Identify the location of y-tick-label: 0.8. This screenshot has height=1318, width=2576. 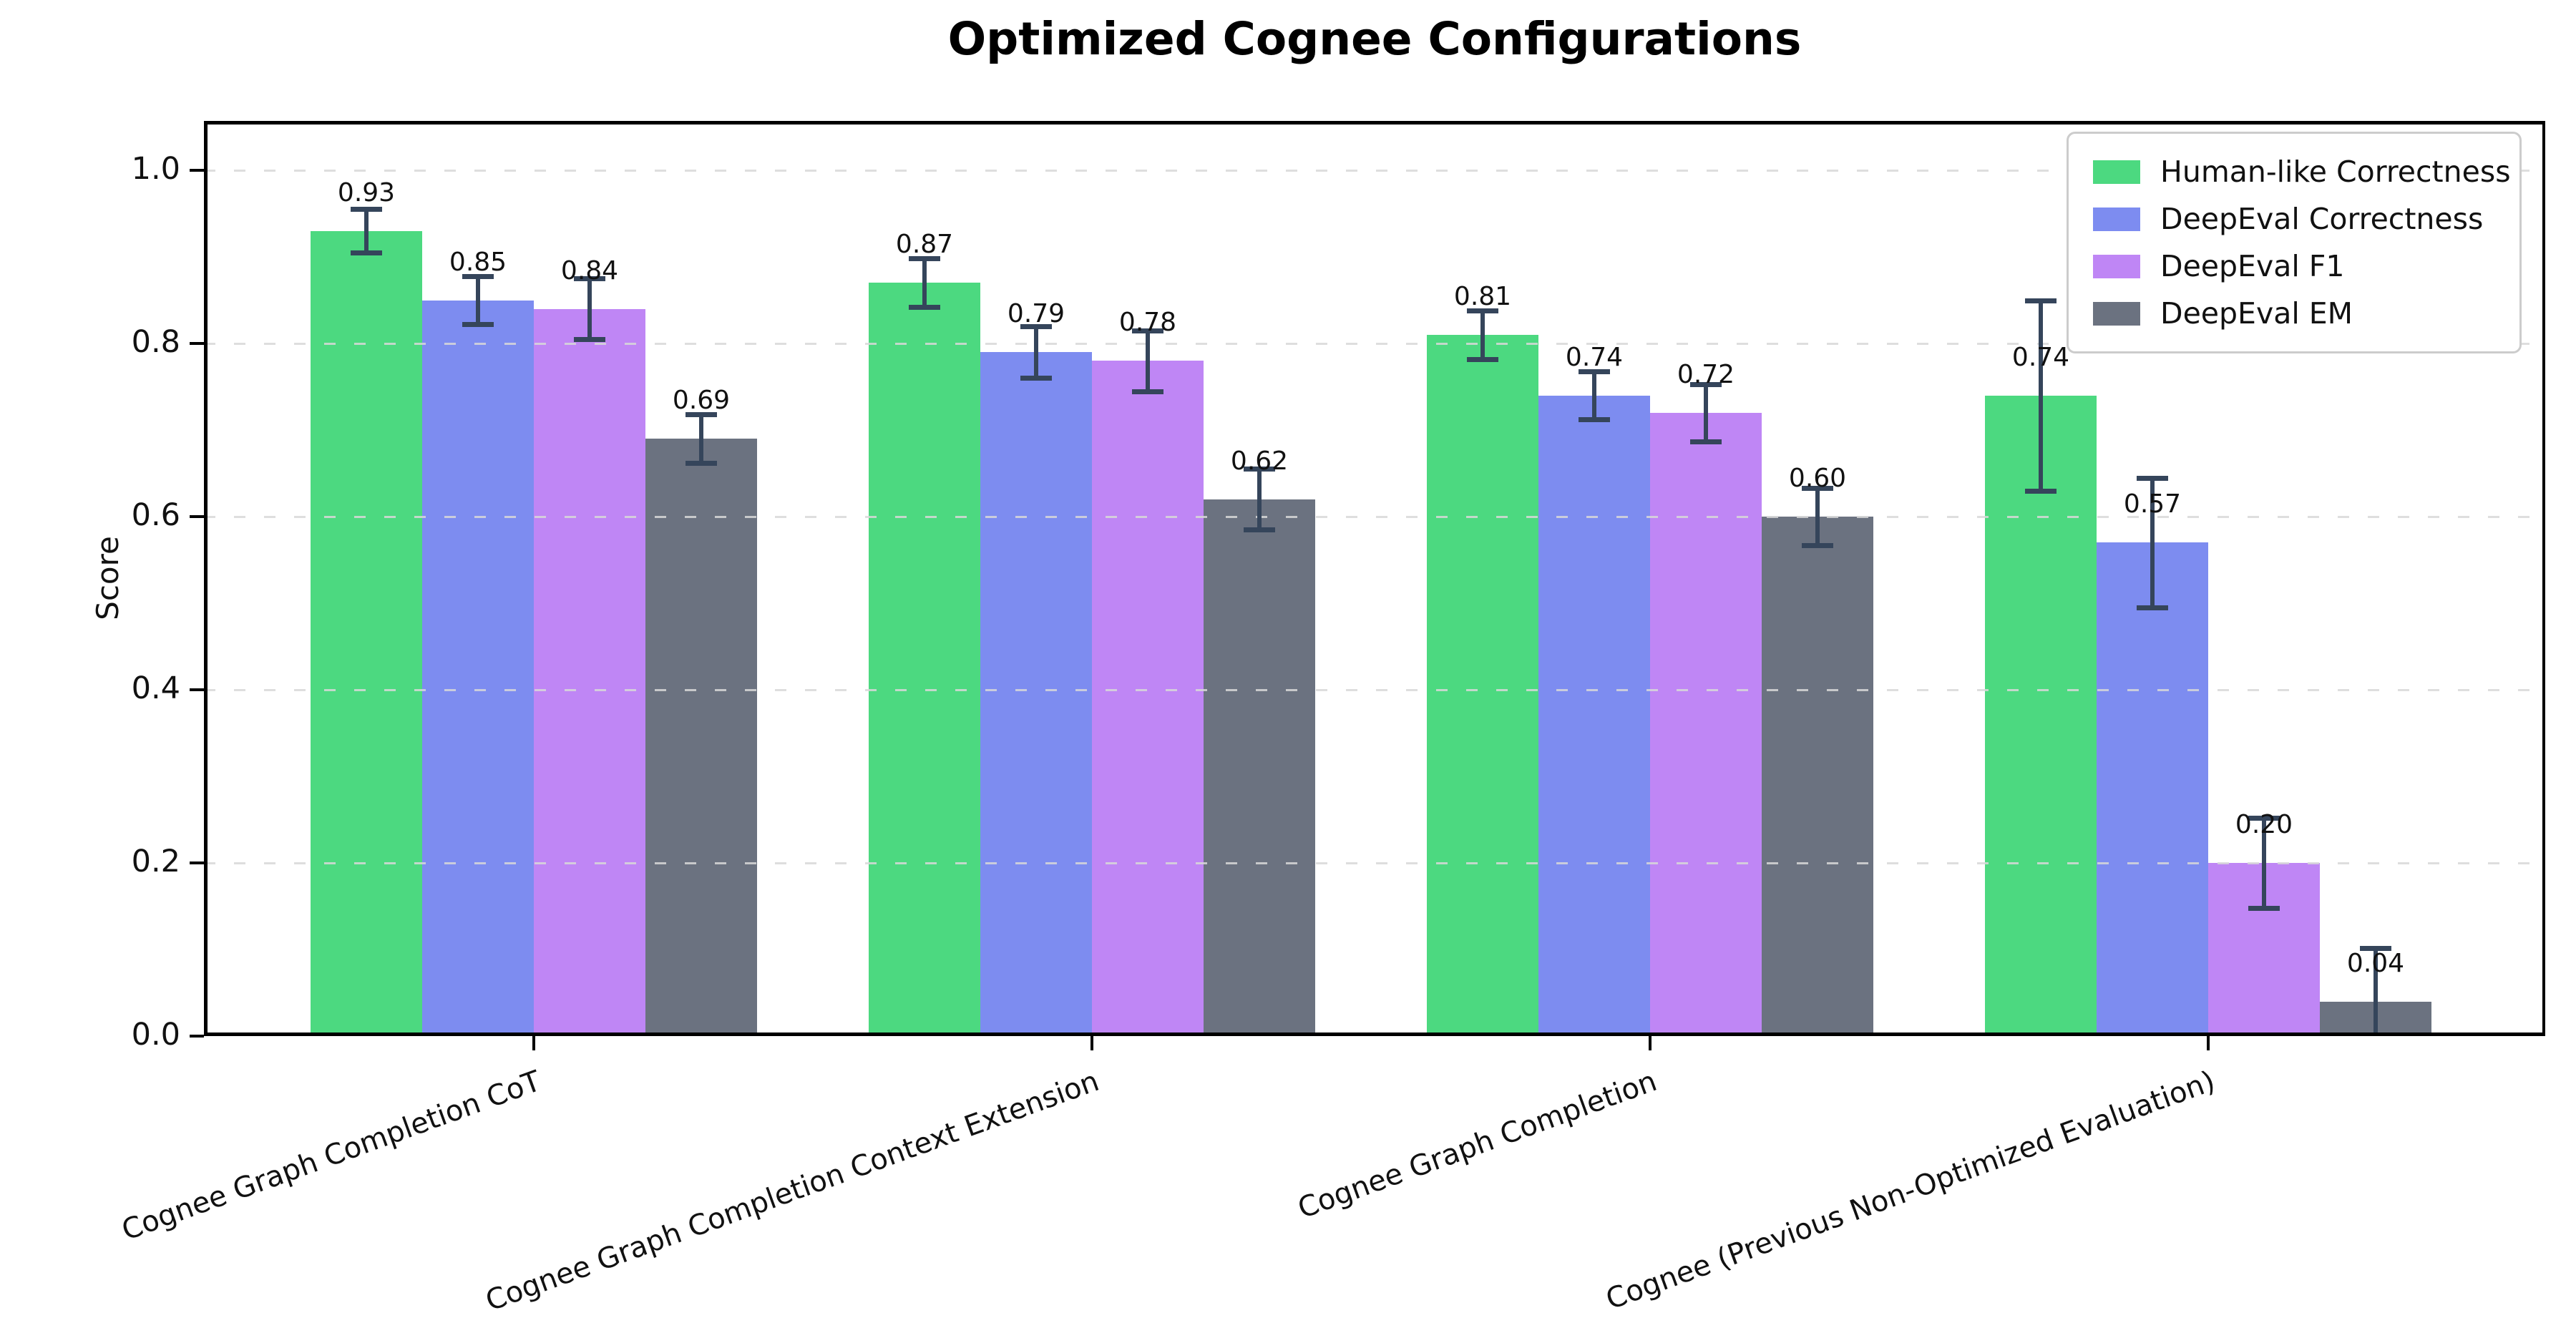
(155, 342).